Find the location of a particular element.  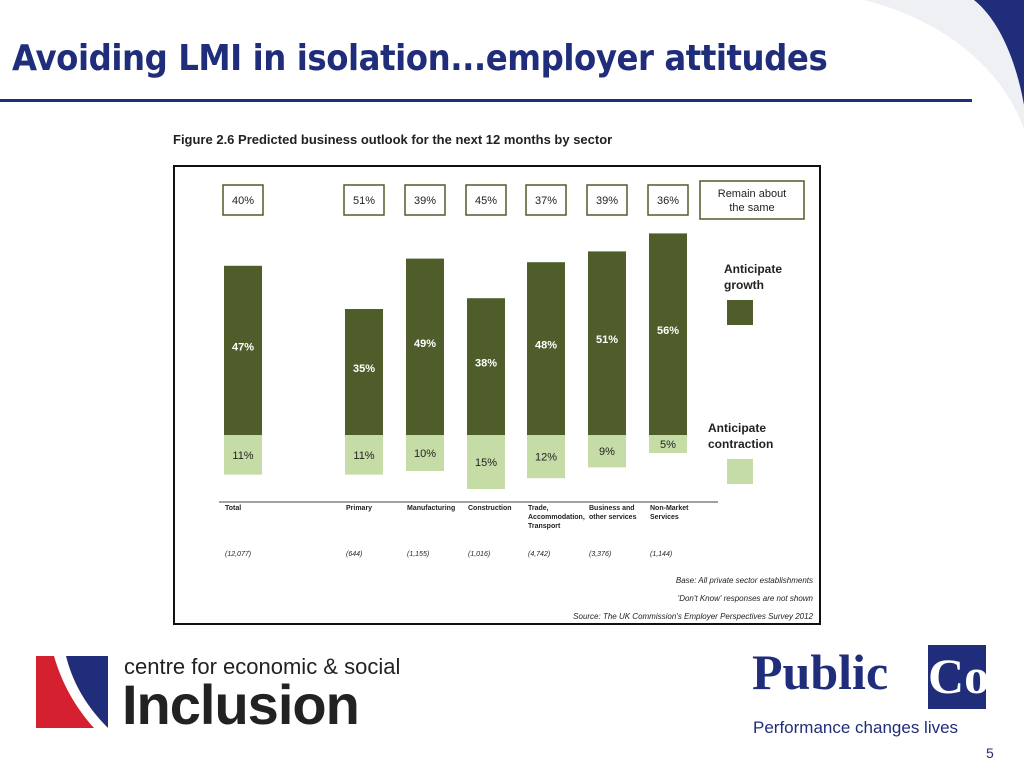

category-label-5: Business and is located at coordinates (612, 508).